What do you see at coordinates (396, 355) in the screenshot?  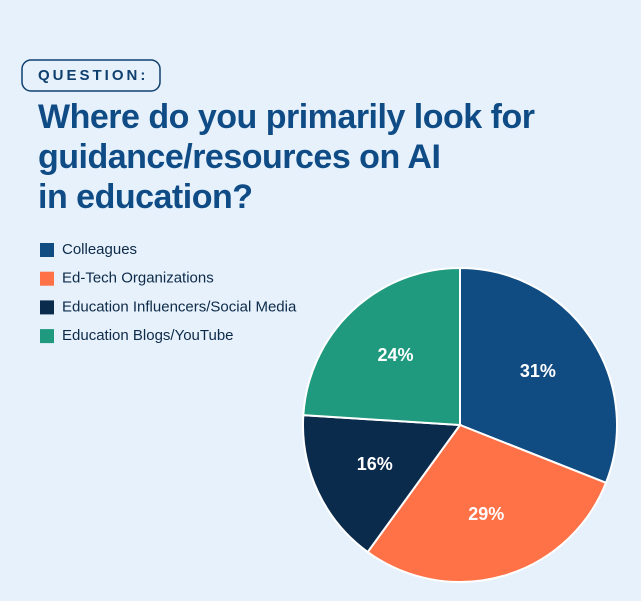 I see `value-label: 24%` at bounding box center [396, 355].